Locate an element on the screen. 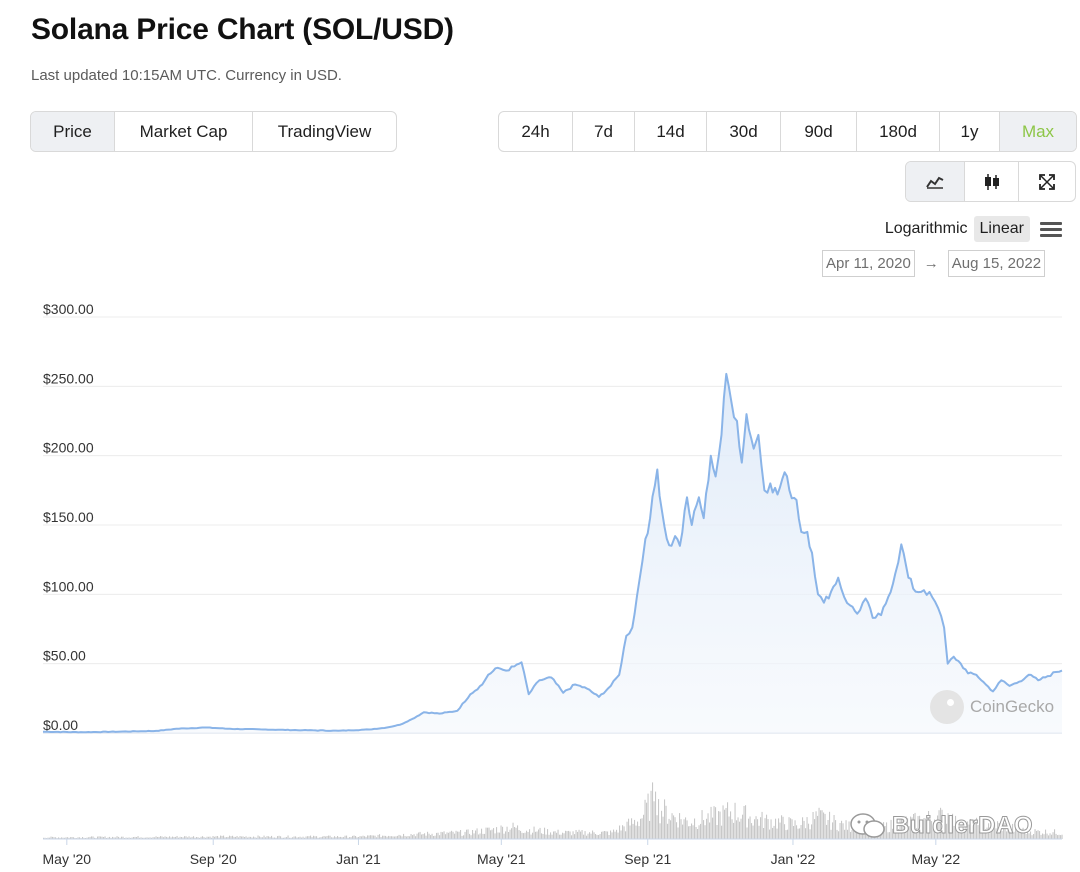  y-tick-label: $150.00 is located at coordinates (68, 517).